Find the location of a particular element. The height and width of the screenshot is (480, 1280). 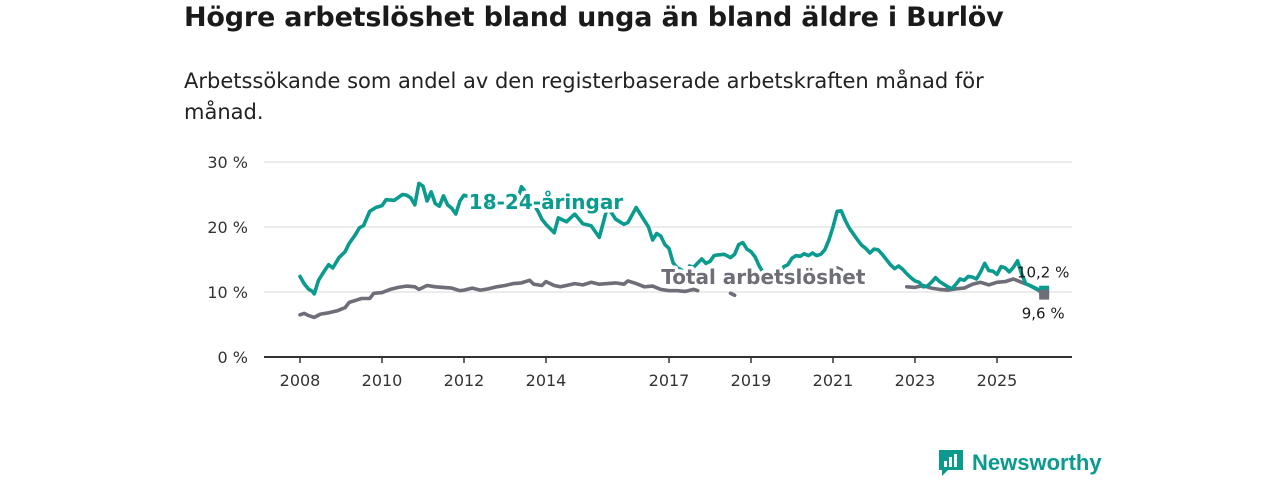

y-tick-label: 20 % is located at coordinates (227, 227).